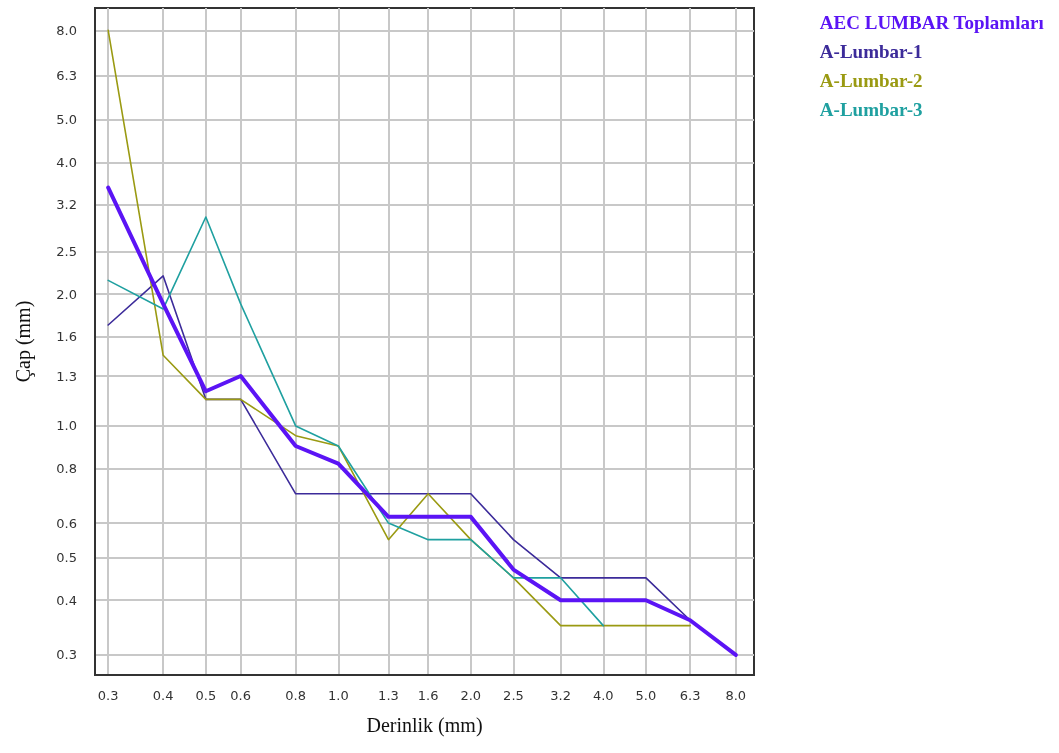 The image size is (1059, 753). What do you see at coordinates (108, 695) in the screenshot?
I see `x-tick-label: 0.3` at bounding box center [108, 695].